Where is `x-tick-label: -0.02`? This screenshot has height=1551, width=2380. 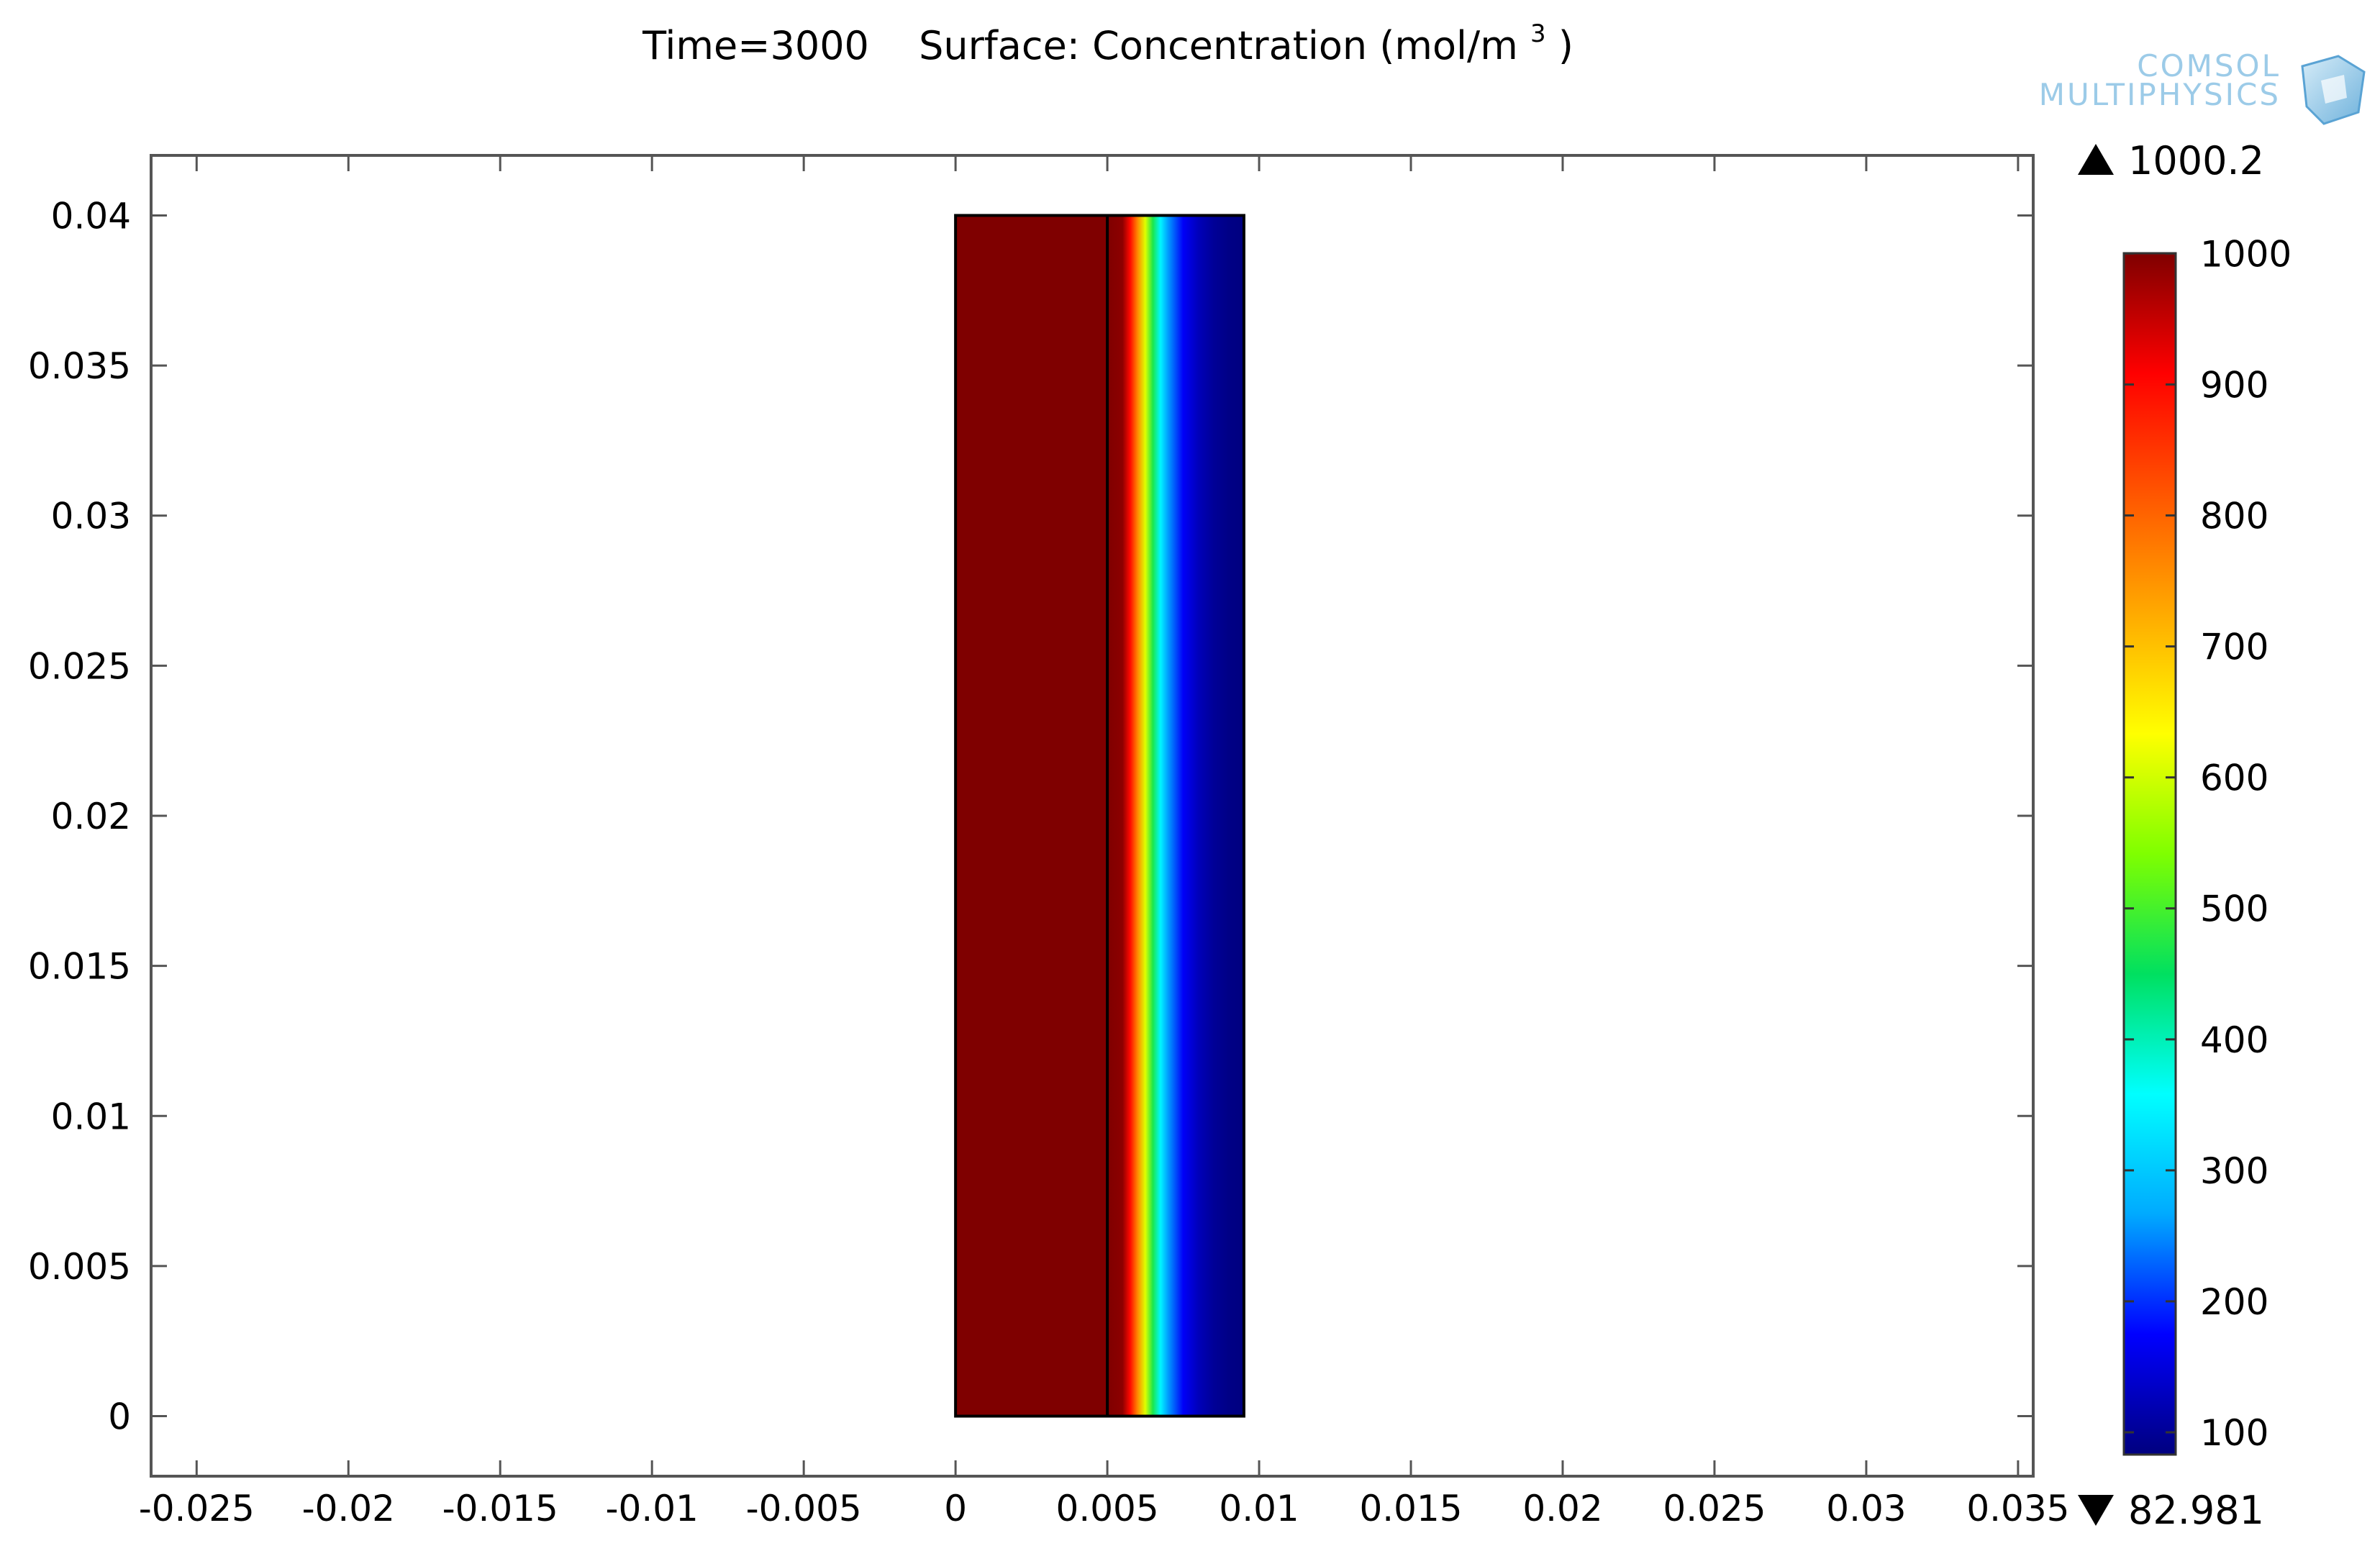 x-tick-label: -0.02 is located at coordinates (348, 1508).